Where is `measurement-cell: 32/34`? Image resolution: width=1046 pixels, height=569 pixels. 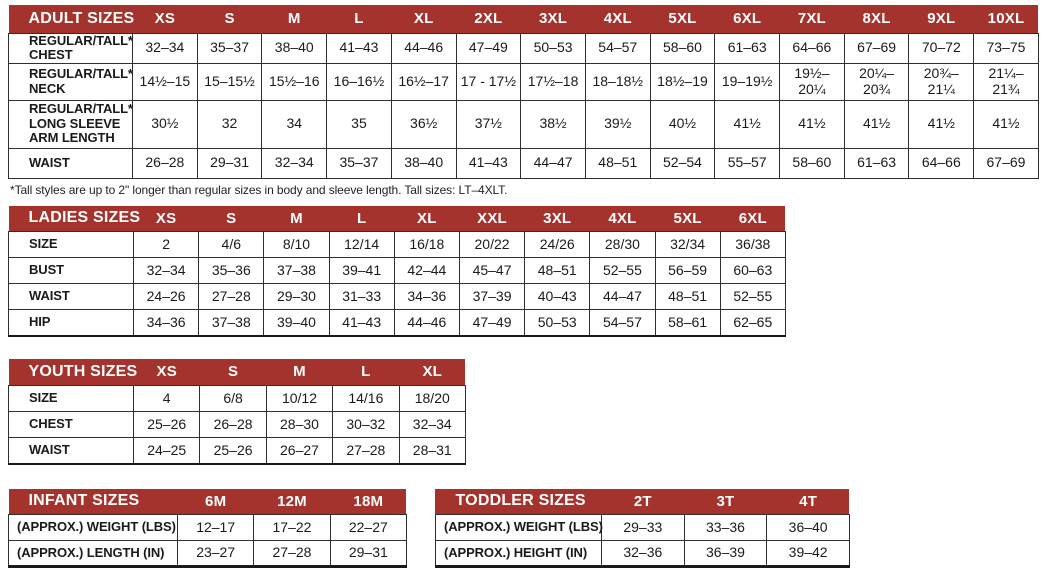
measurement-cell: 32/34 is located at coordinates (687, 245).